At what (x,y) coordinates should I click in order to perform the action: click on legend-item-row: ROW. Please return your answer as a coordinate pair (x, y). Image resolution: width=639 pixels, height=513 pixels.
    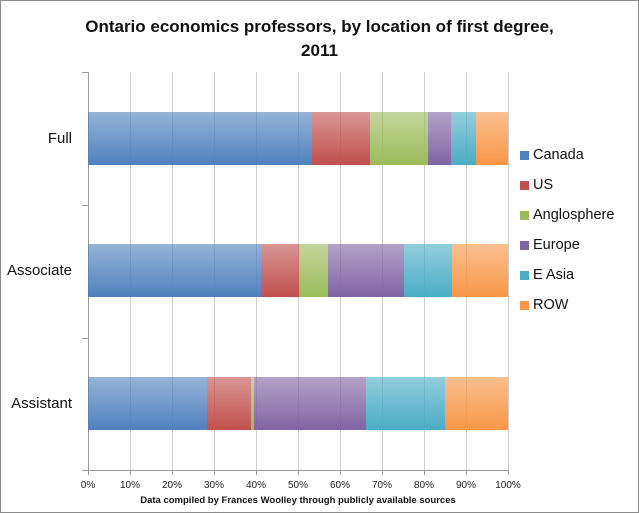
    Looking at the image, I should click on (567, 305).